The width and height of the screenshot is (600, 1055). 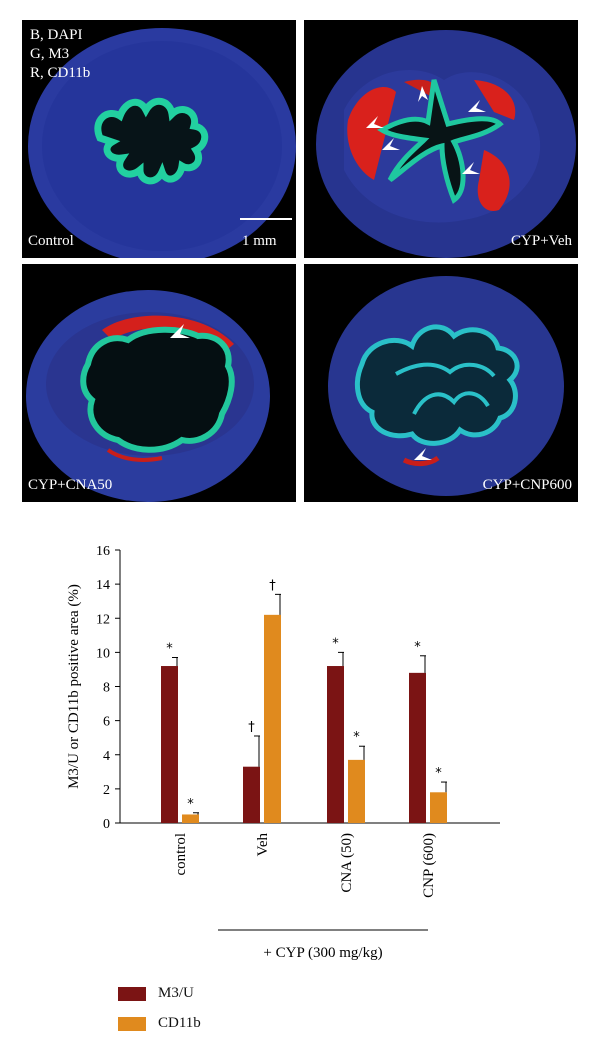 What do you see at coordinates (103, 551) in the screenshot?
I see `y-tick-label: 16` at bounding box center [103, 551].